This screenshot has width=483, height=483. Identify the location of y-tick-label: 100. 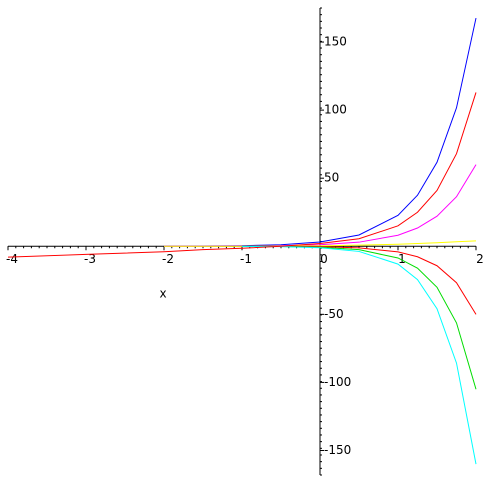
(335, 110).